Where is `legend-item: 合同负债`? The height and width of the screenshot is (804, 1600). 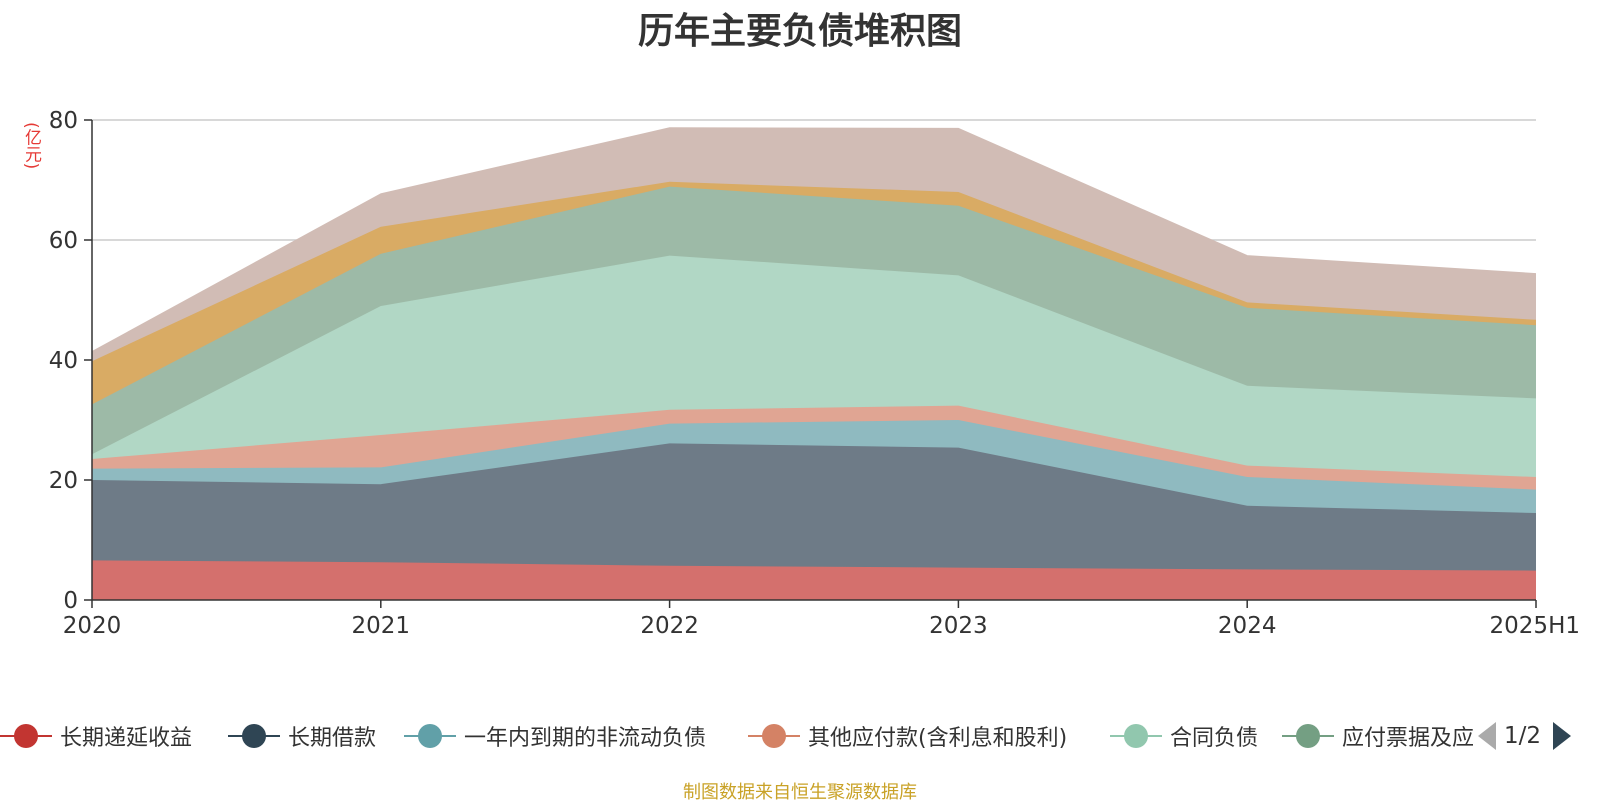
legend-item: 合同负债 is located at coordinates (1184, 736).